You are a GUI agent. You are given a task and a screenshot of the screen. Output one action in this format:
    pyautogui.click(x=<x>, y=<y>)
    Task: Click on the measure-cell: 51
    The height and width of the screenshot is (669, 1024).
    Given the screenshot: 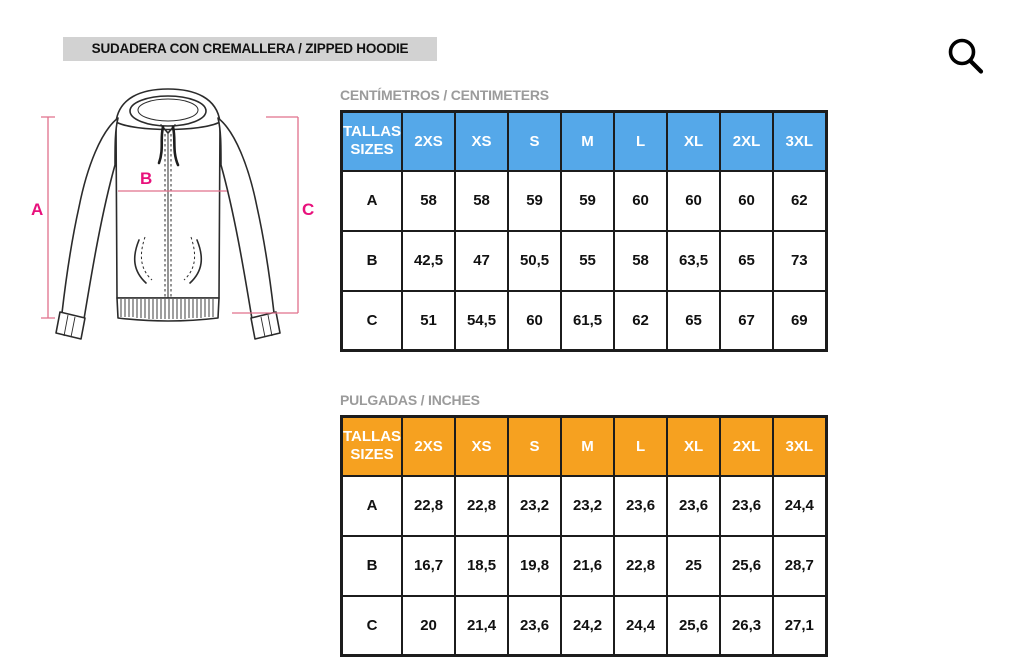 What is the action you would take?
    pyautogui.click(x=429, y=320)
    